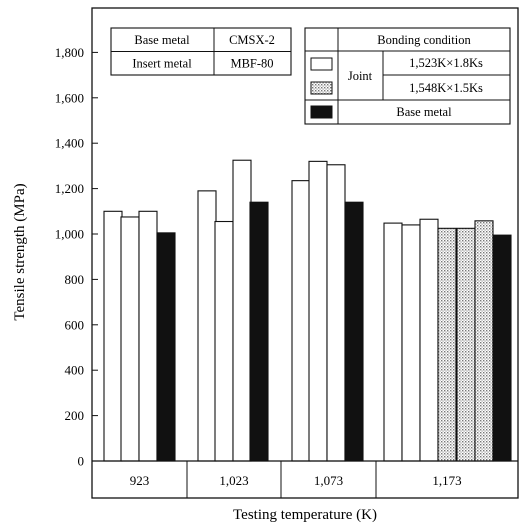 Image resolution: width=524 pixels, height=525 pixels. What do you see at coordinates (424, 112) in the screenshot?
I see `legend-label-base_metal: Base metal` at bounding box center [424, 112].